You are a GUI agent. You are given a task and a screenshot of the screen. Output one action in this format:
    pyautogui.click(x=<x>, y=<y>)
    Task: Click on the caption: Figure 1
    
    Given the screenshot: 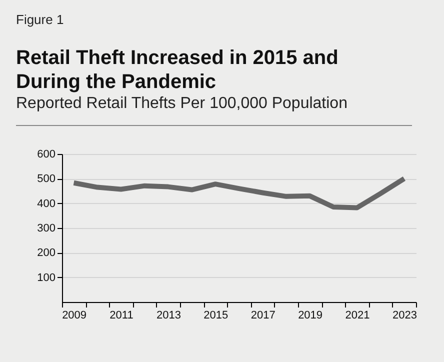 What is the action you would take?
    pyautogui.click(x=40, y=19)
    